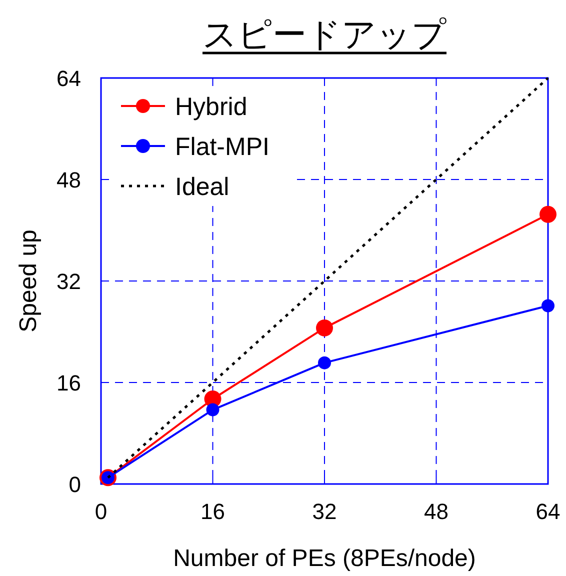 This screenshot has height=576, width=566. What do you see at coordinates (436, 511) in the screenshot?
I see `x-tick-label: 48` at bounding box center [436, 511].